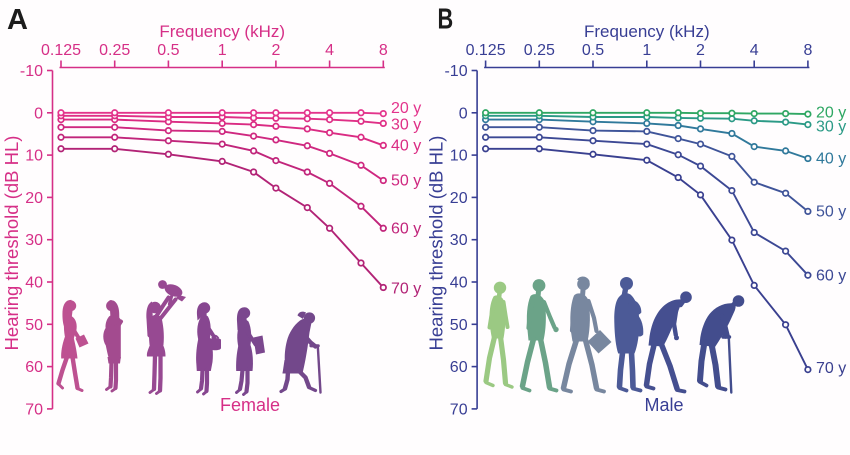 The width and height of the screenshot is (850, 455). I want to click on svg-text: Female, so click(250, 405).